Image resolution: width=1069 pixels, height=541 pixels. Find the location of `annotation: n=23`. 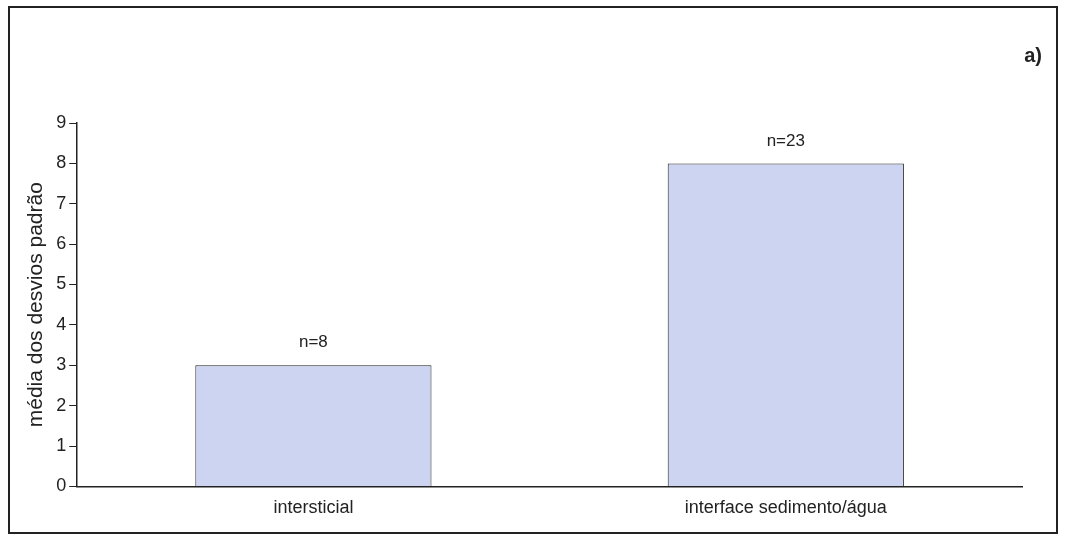

annotation: n=23 is located at coordinates (785, 140).